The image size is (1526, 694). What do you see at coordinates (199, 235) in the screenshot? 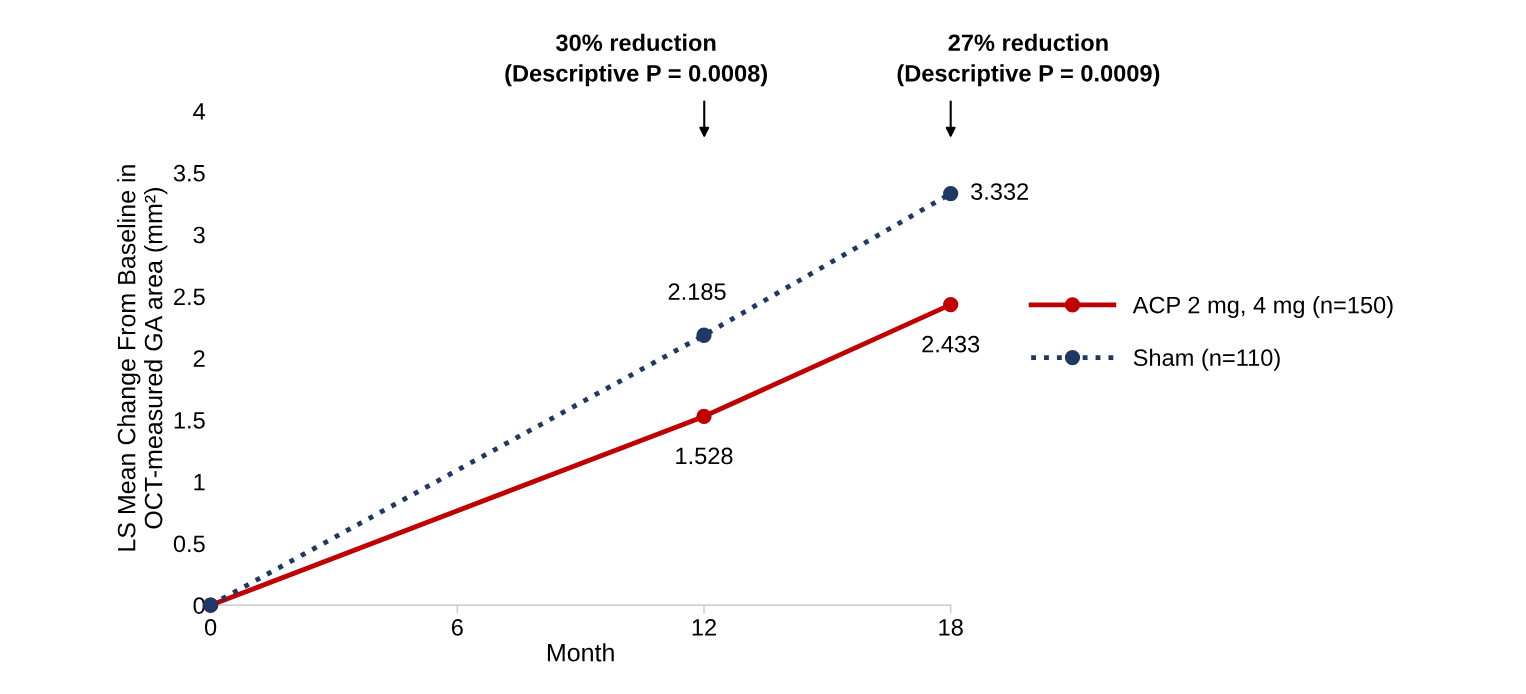
I see `y-tick-label: 3` at bounding box center [199, 235].